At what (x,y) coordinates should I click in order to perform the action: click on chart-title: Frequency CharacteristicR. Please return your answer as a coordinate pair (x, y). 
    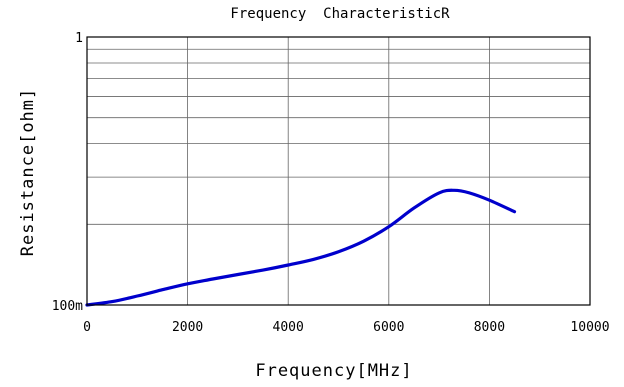
    Looking at the image, I should click on (340, 14).